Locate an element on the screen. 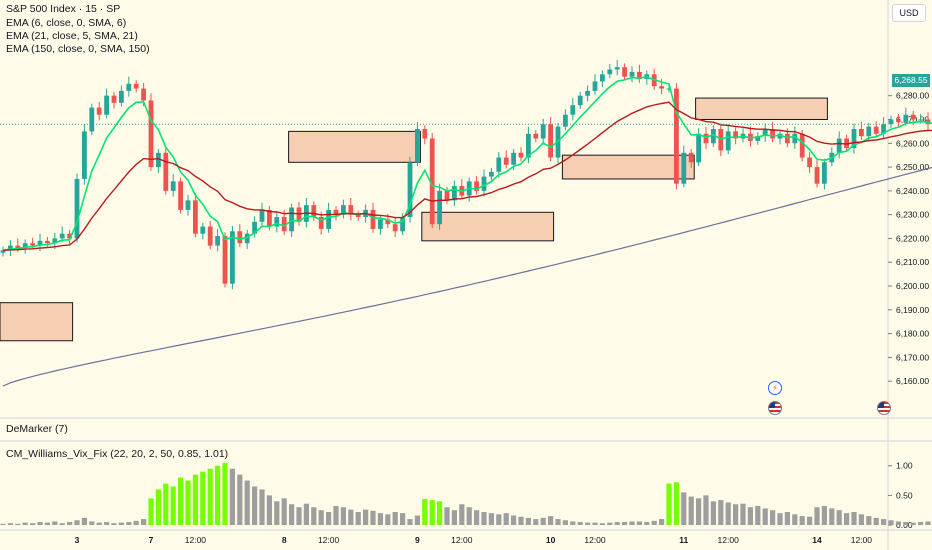 The image size is (932, 550). vix-tick-label: 1.00 is located at coordinates (904, 466).